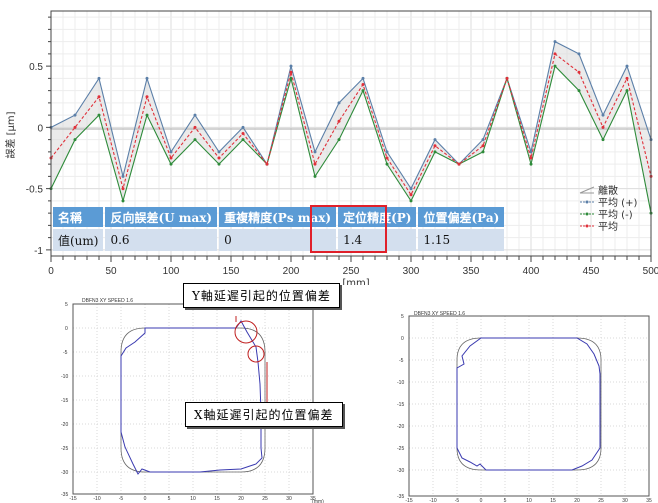 This screenshot has width=658, height=503. Describe the element at coordinates (617, 203) in the screenshot. I see `legend-item: 平均 (+)` at that location.